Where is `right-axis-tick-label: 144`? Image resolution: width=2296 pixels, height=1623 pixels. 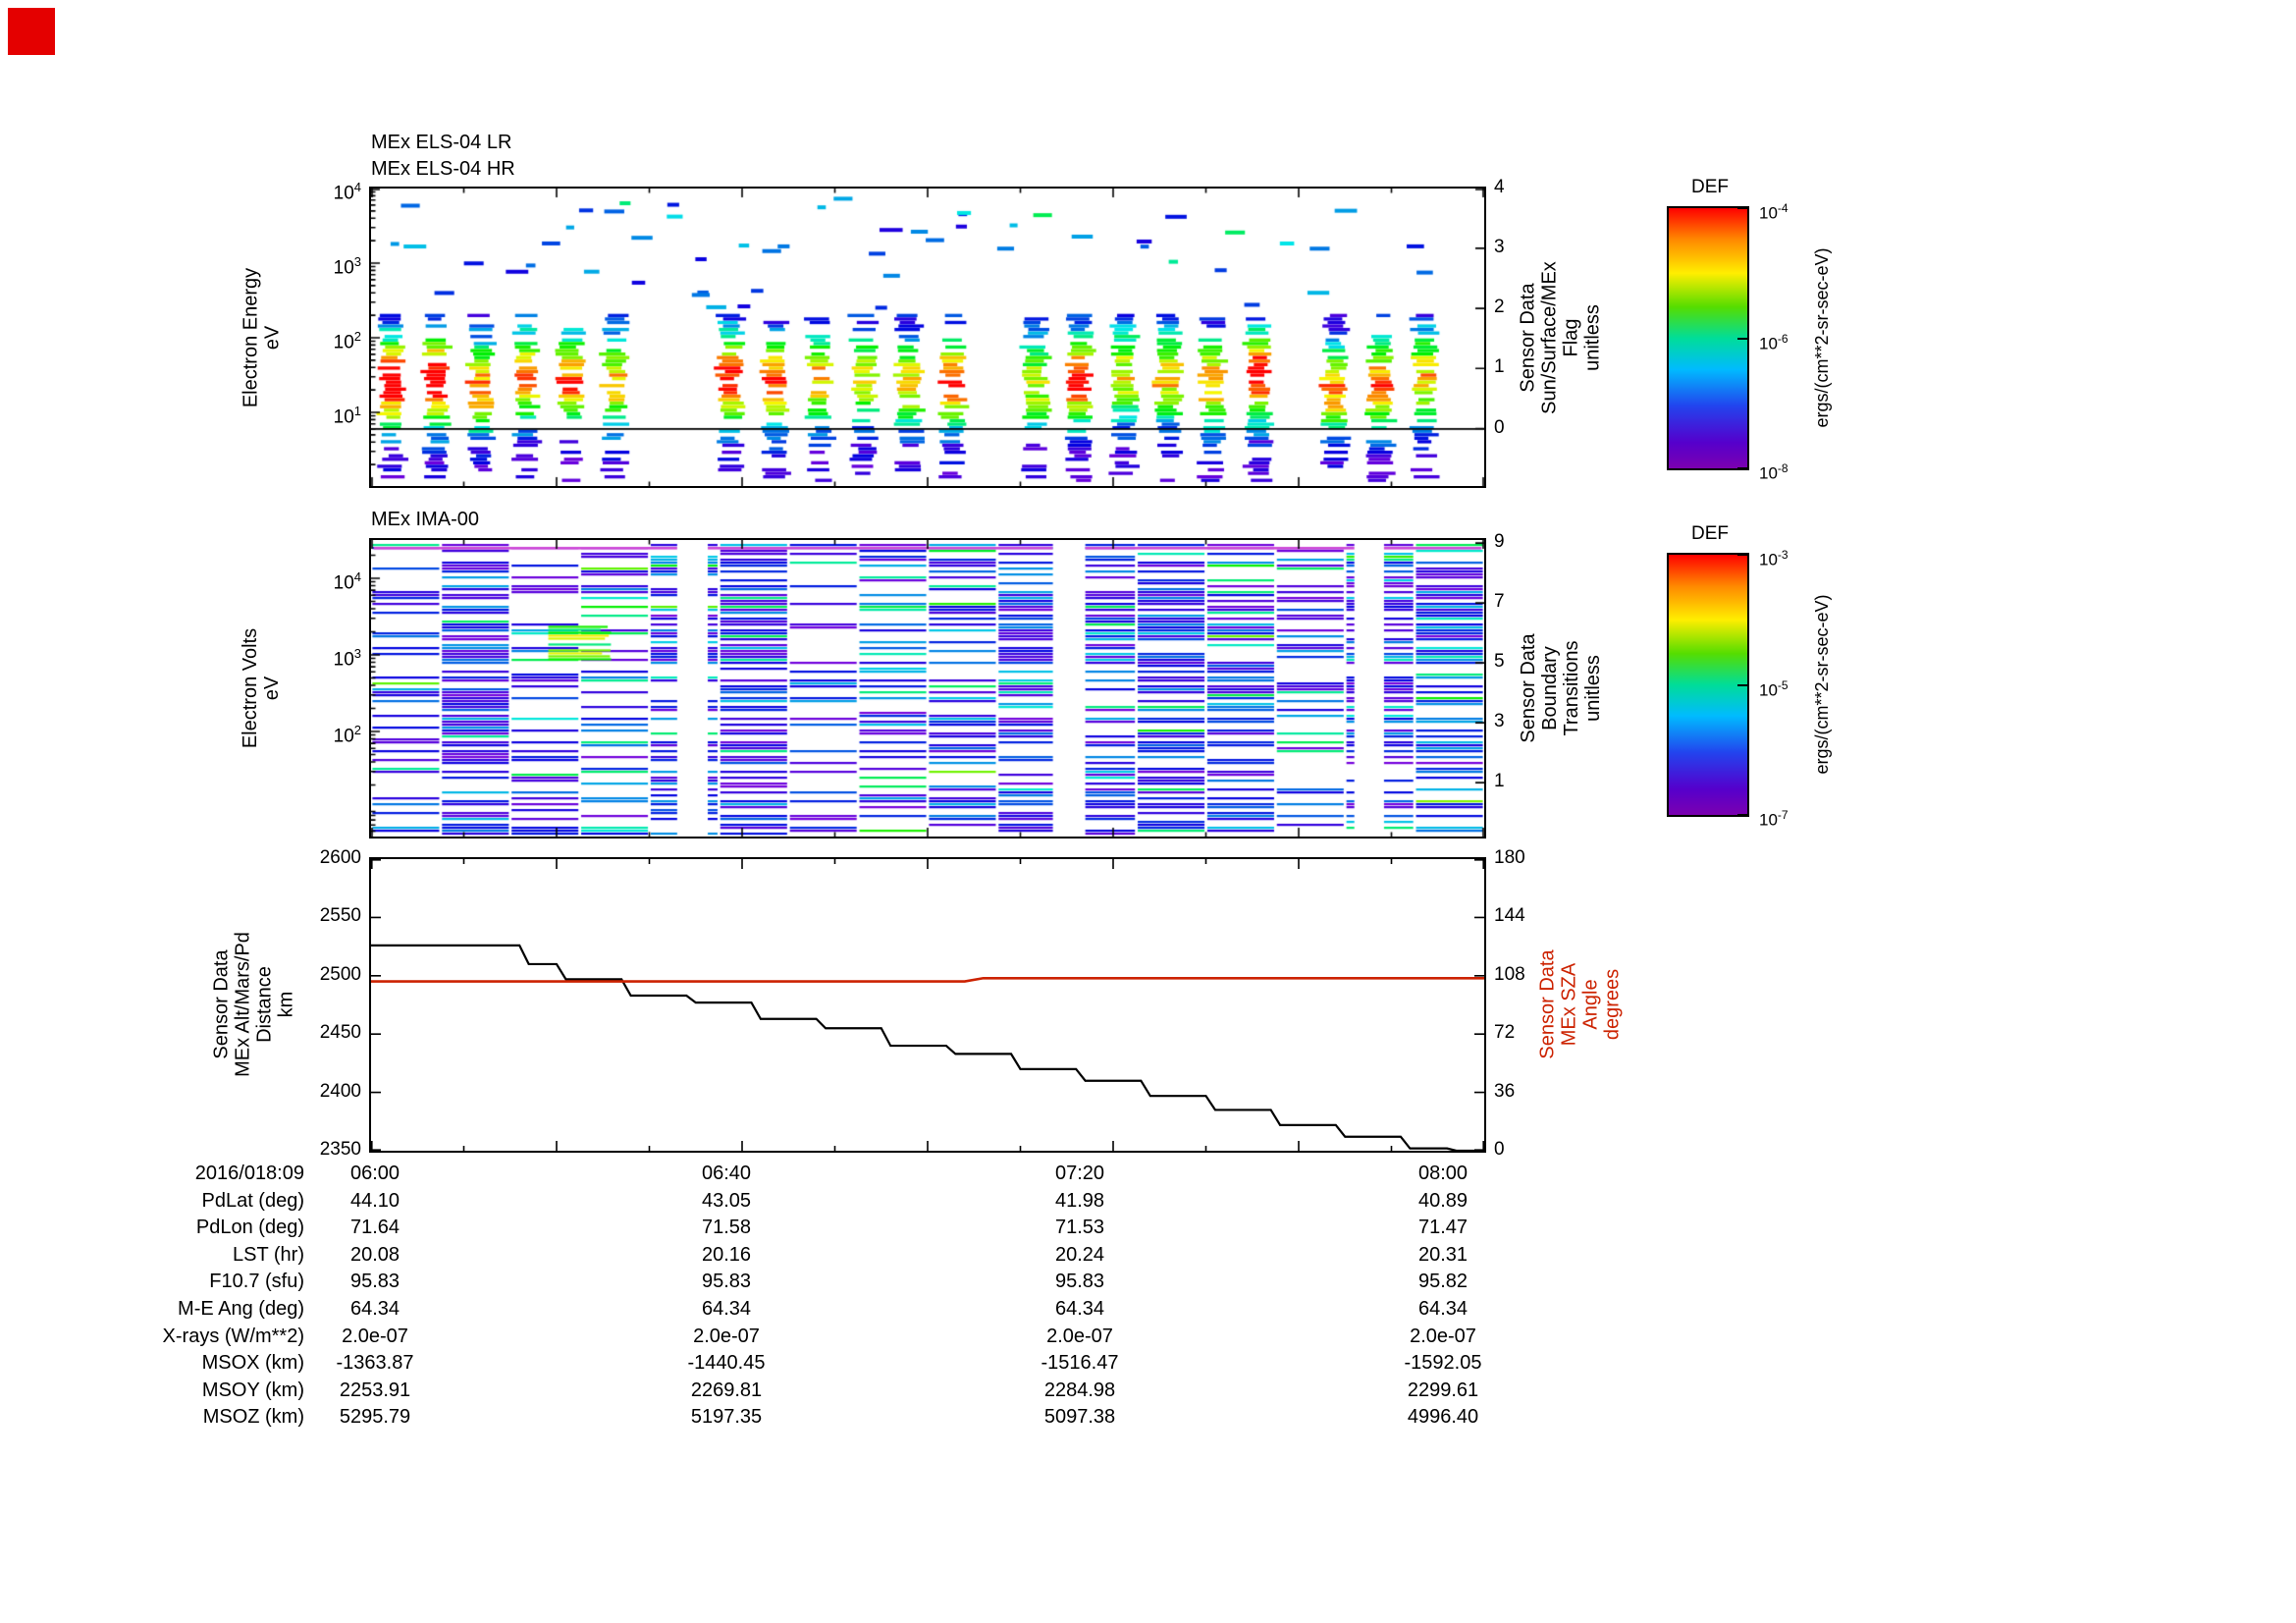 right-axis-tick-label: 144 is located at coordinates (1509, 916).